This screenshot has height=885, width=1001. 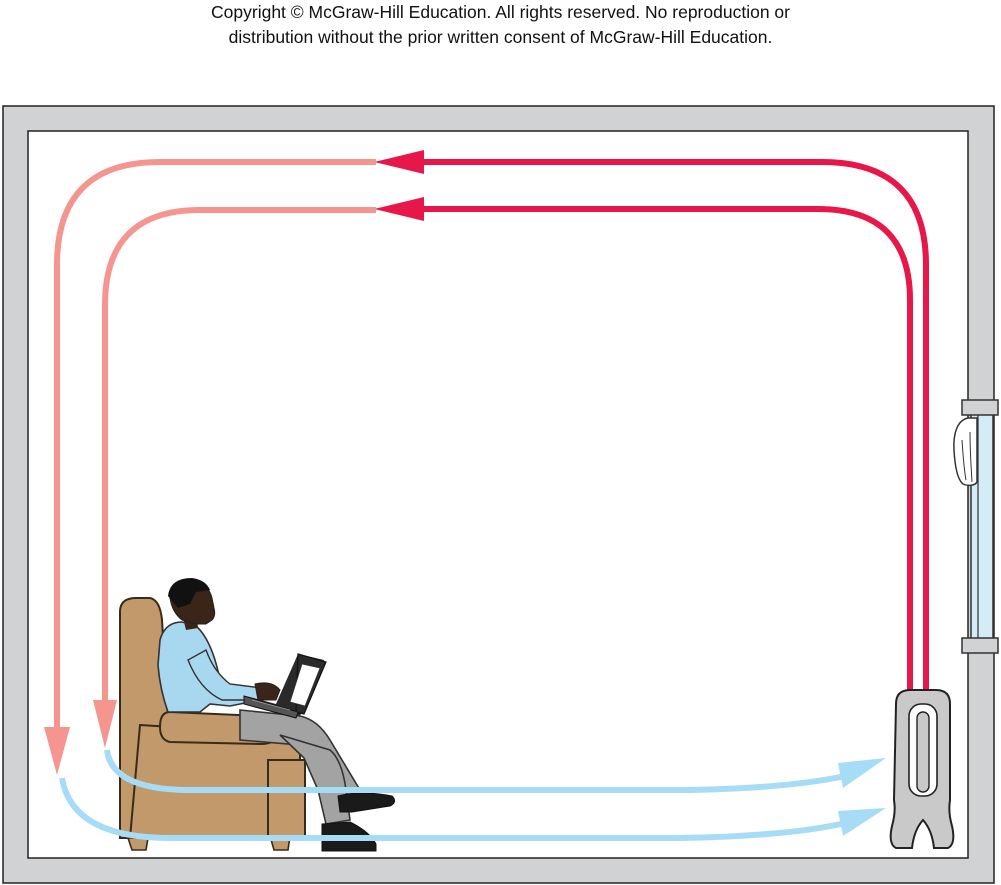 I want to click on cool-air-path-lower, so click(x=452, y=809).